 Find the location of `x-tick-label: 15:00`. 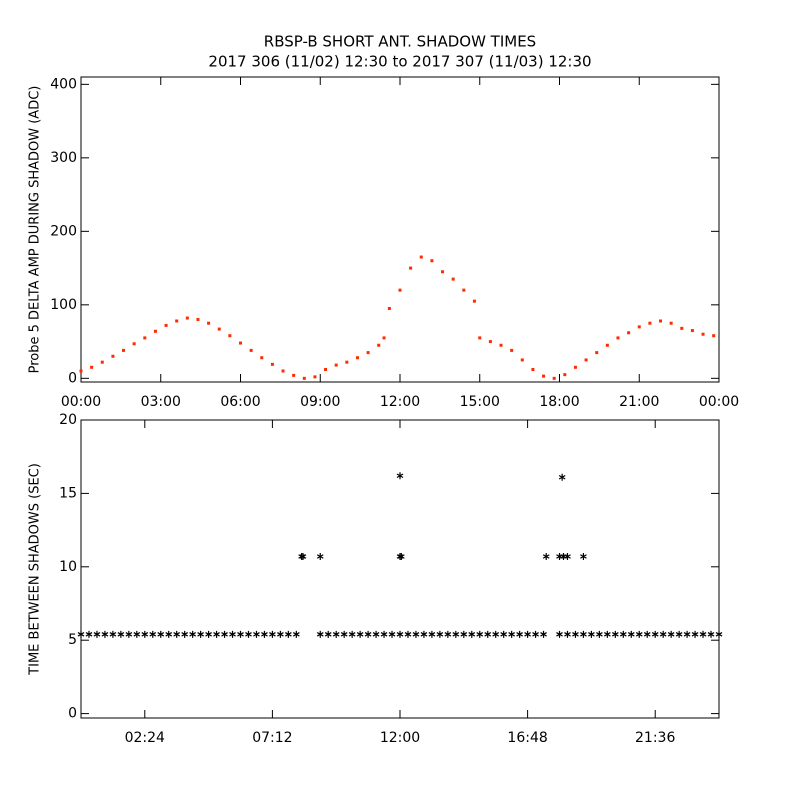

x-tick-label: 15:00 is located at coordinates (480, 402).